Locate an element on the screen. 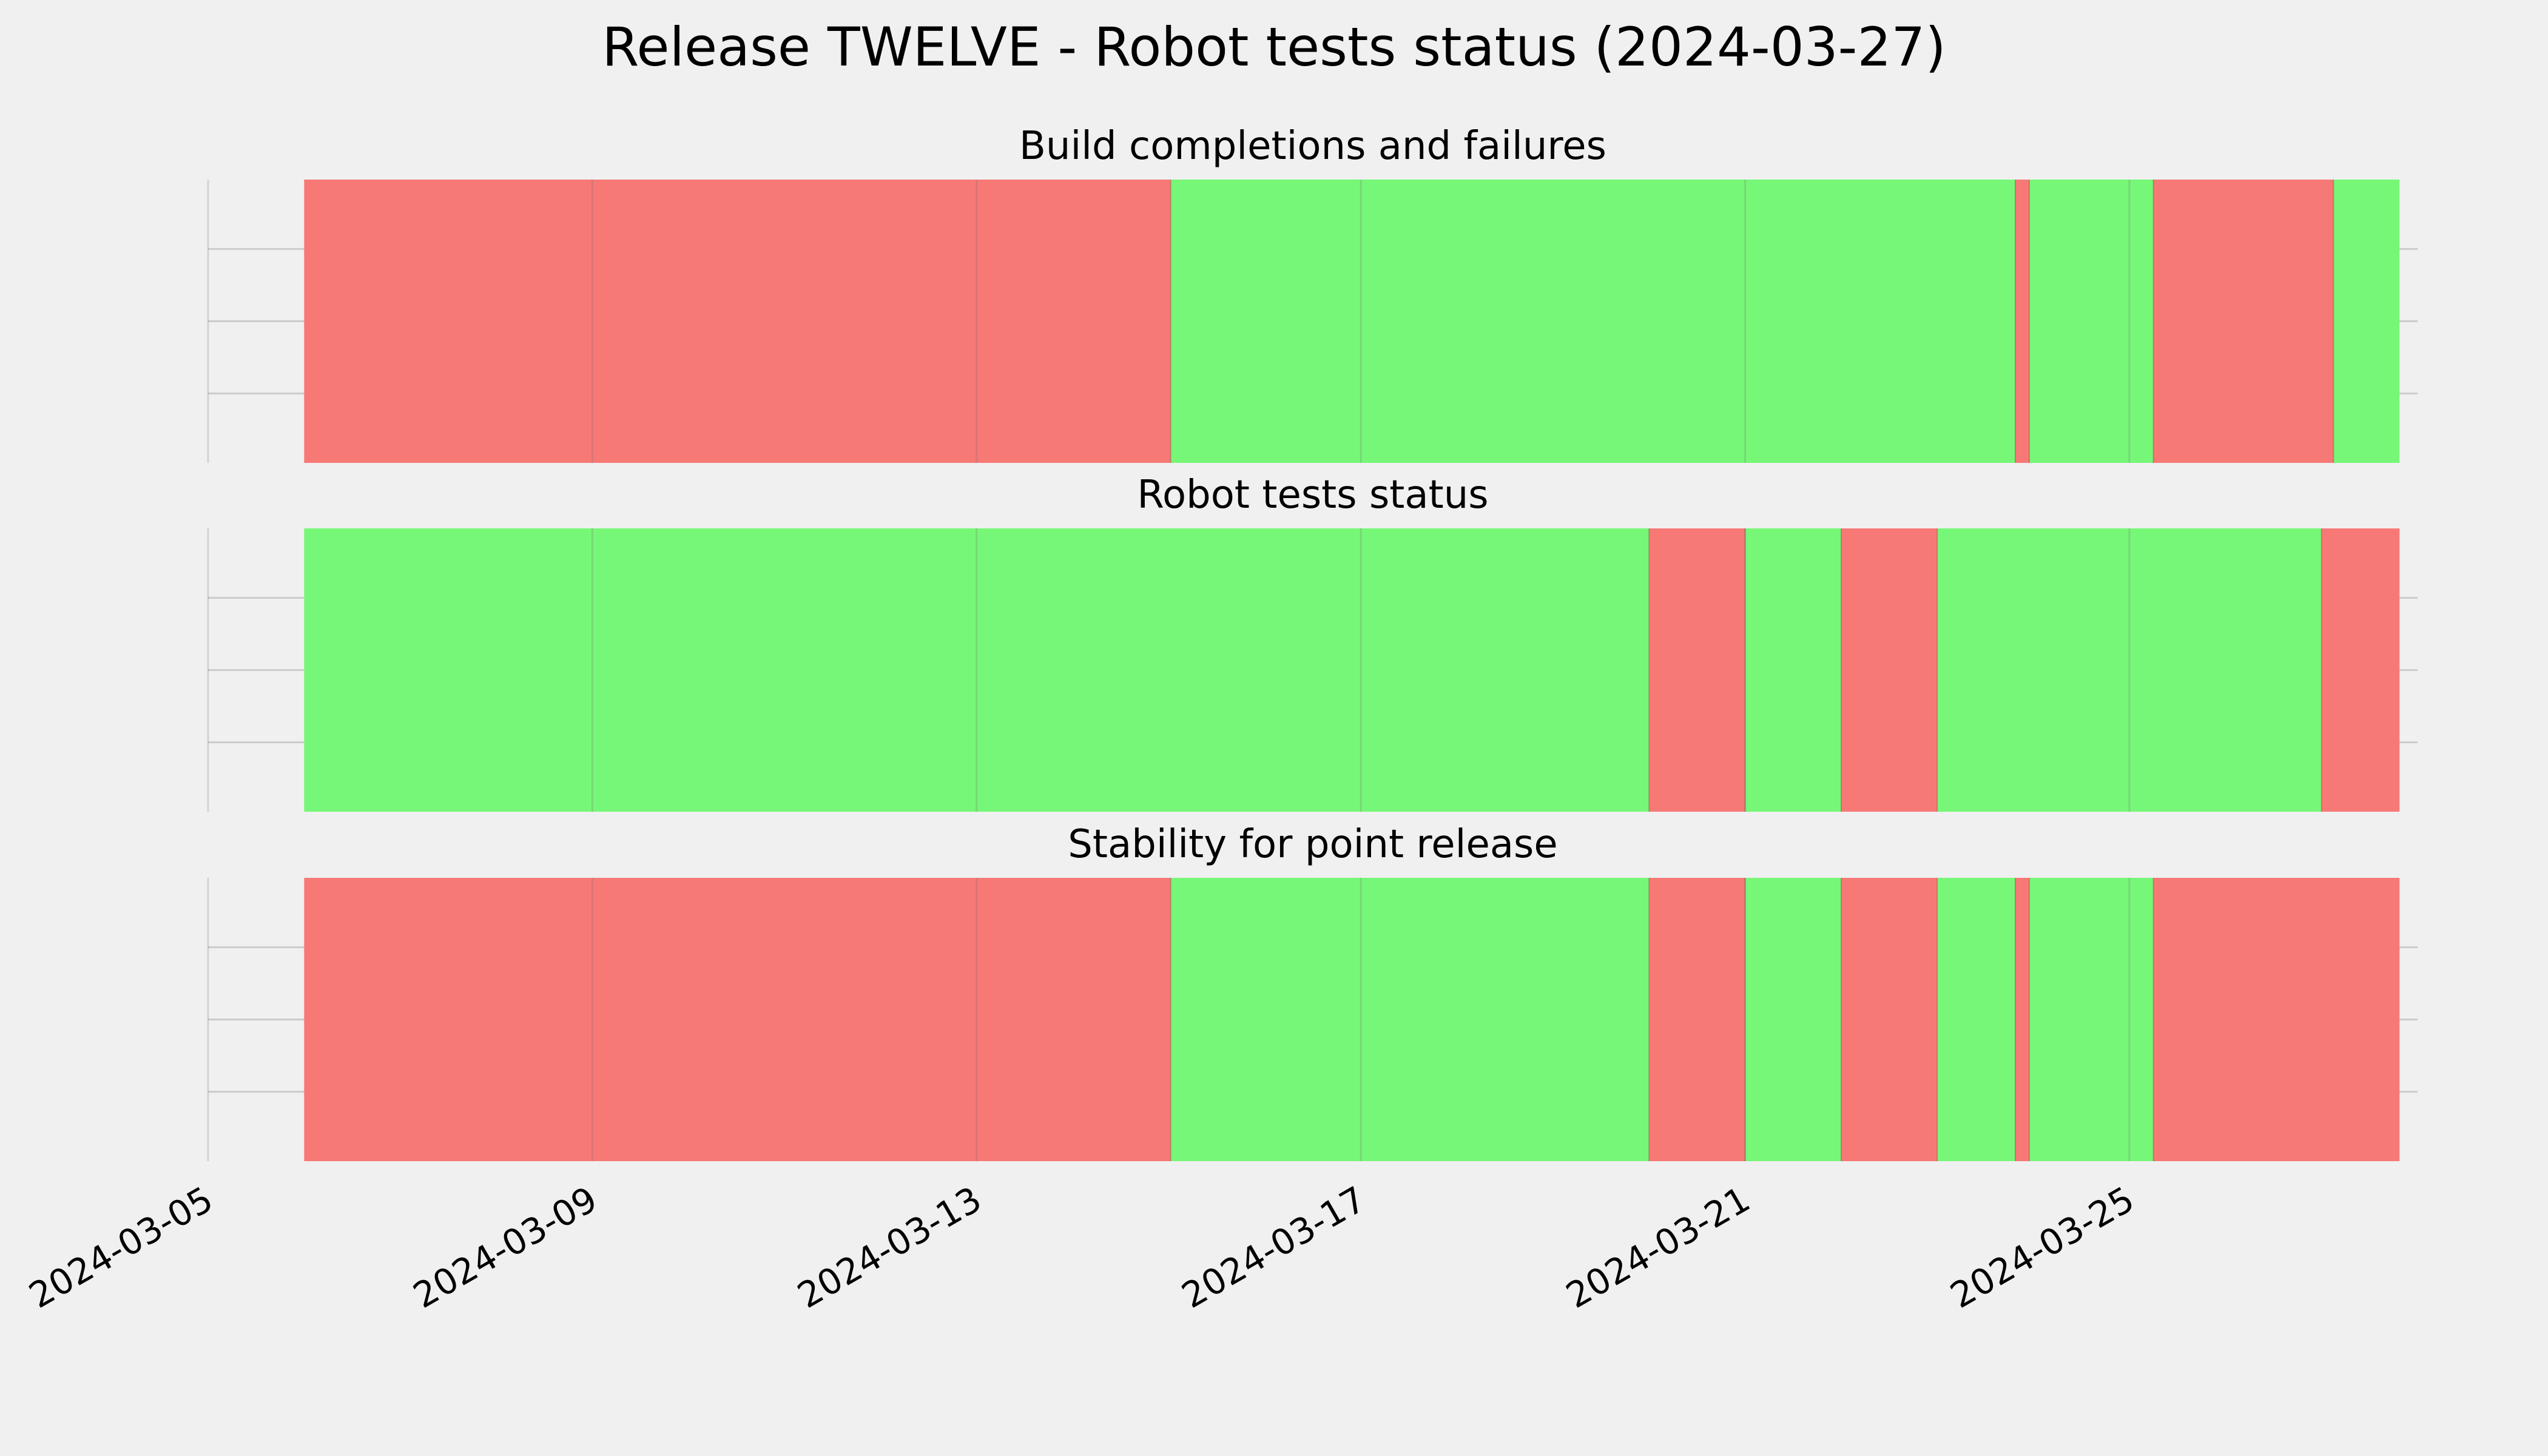  panel-title: Build completions and failures is located at coordinates (1312, 146).